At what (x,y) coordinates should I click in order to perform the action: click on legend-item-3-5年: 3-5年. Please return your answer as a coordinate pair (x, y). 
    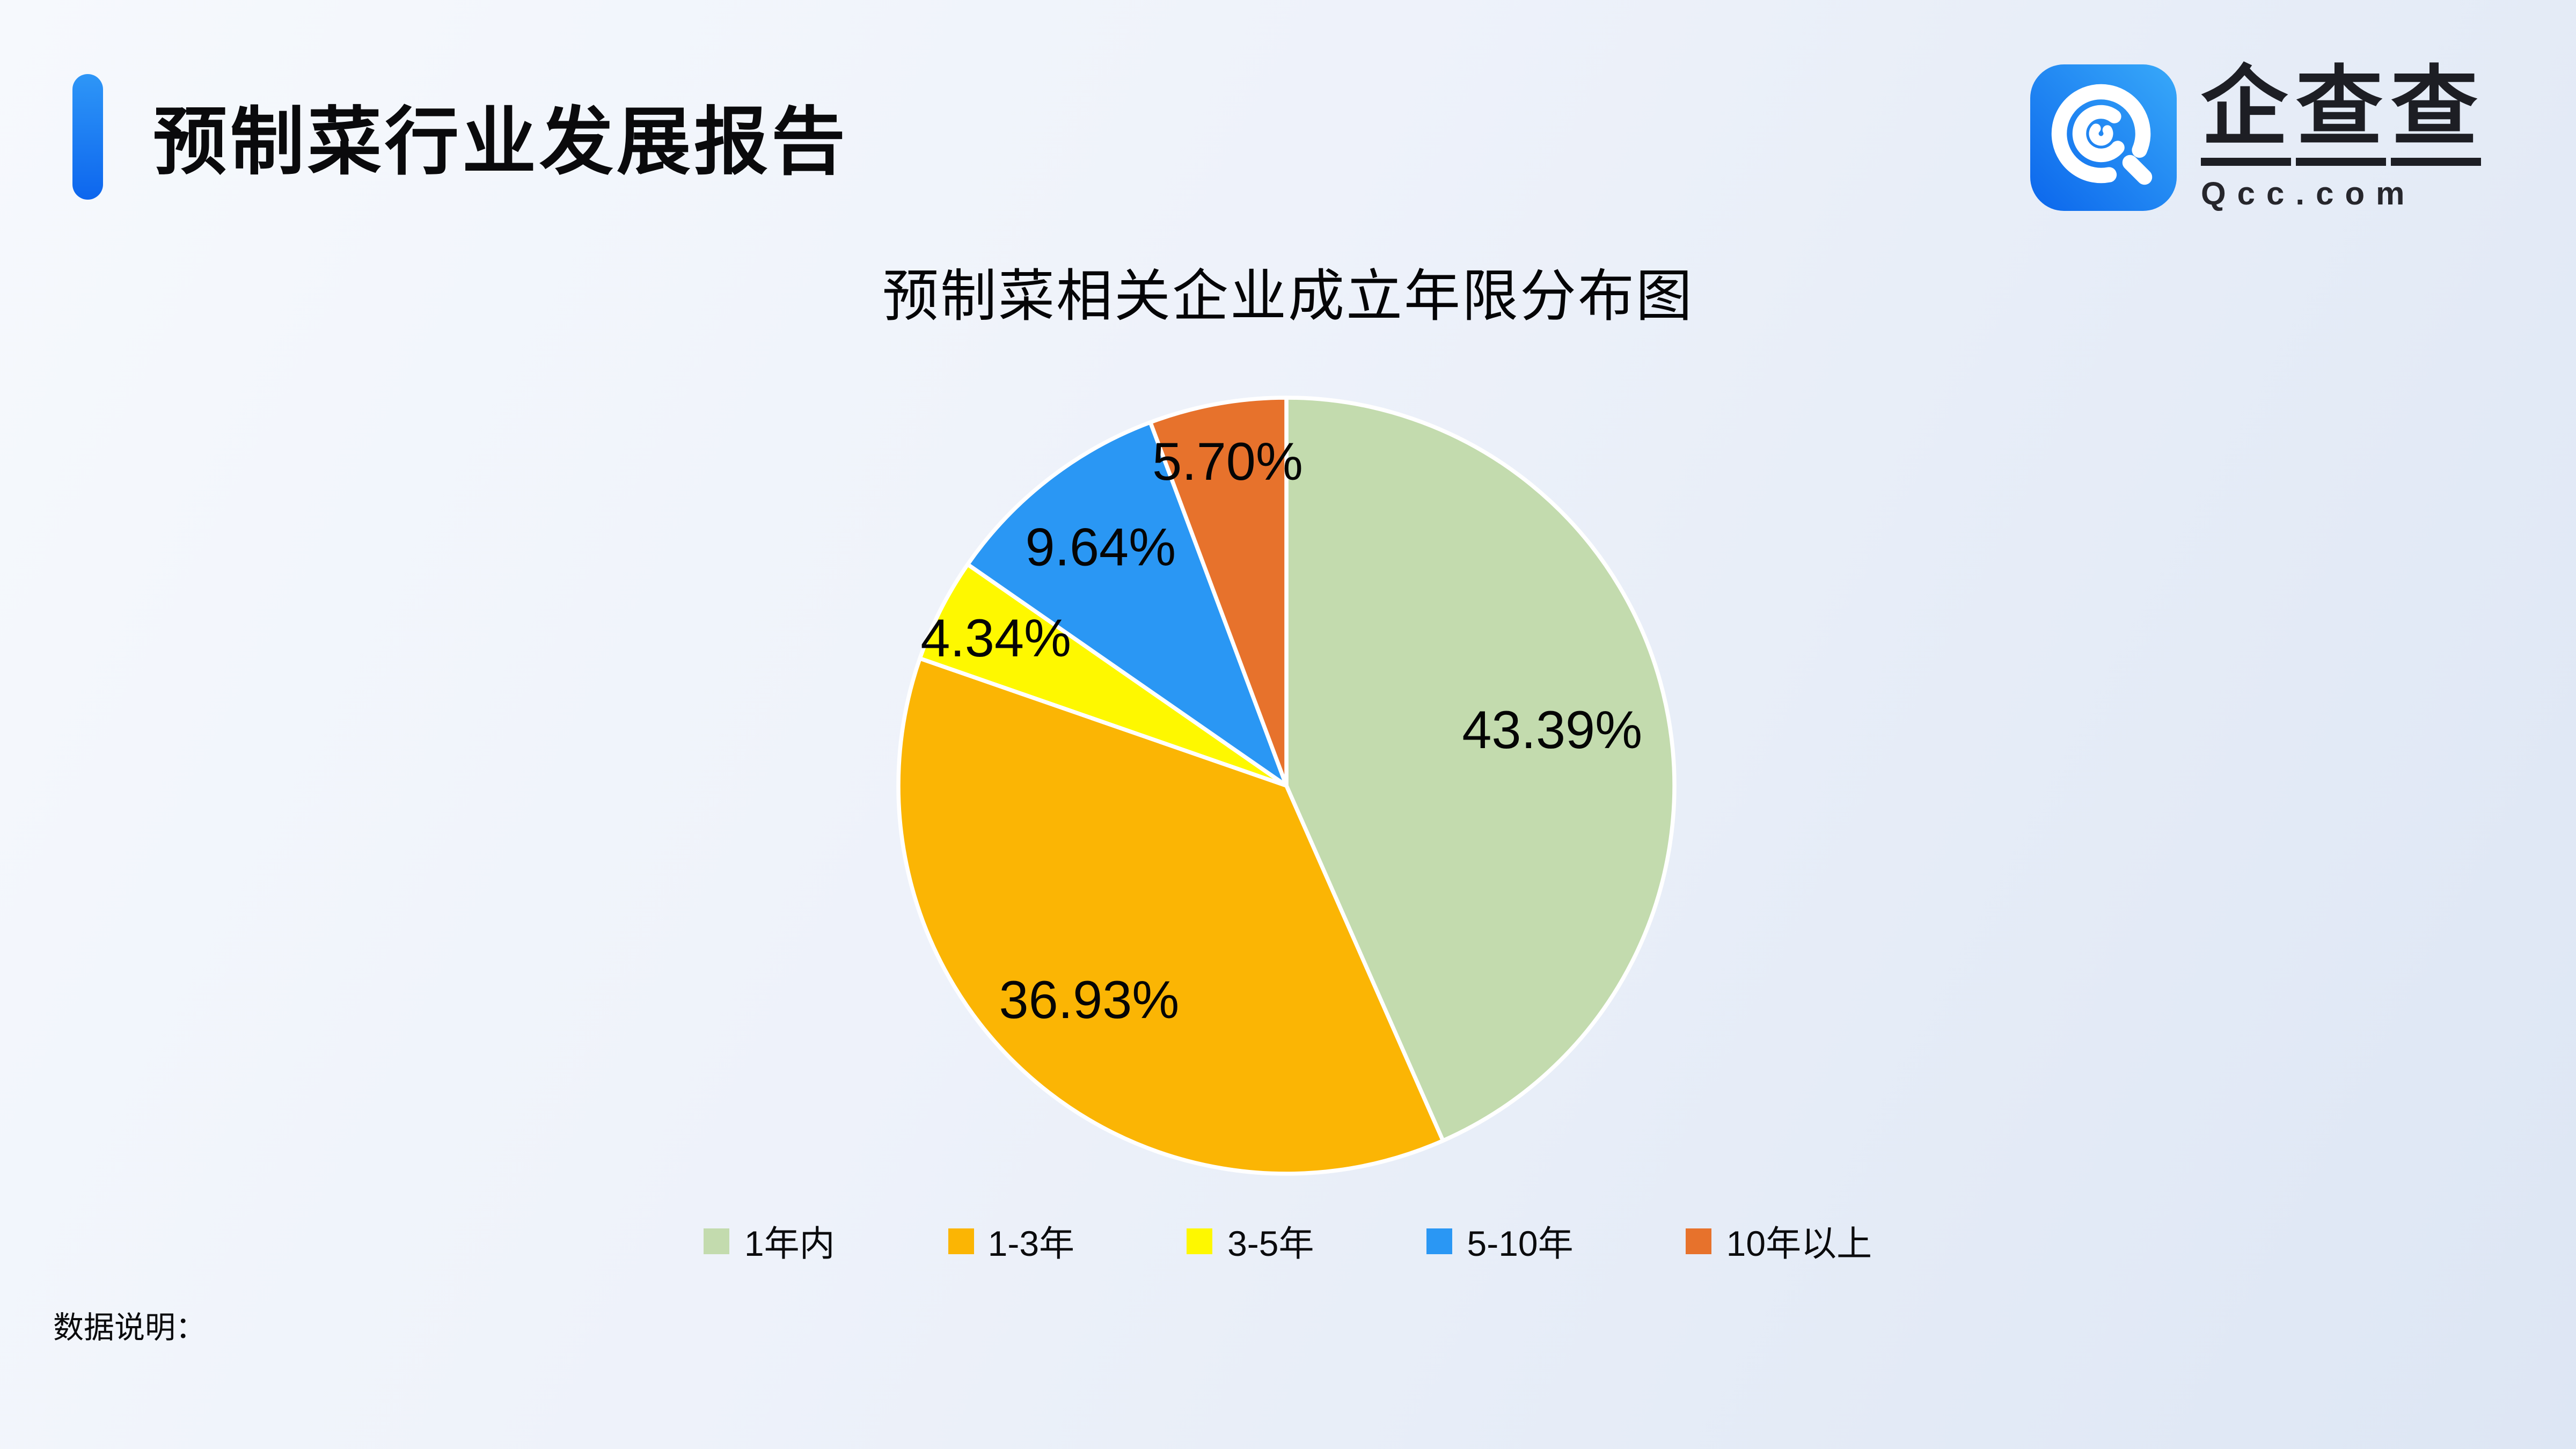
    Looking at the image, I should click on (1250, 1241).